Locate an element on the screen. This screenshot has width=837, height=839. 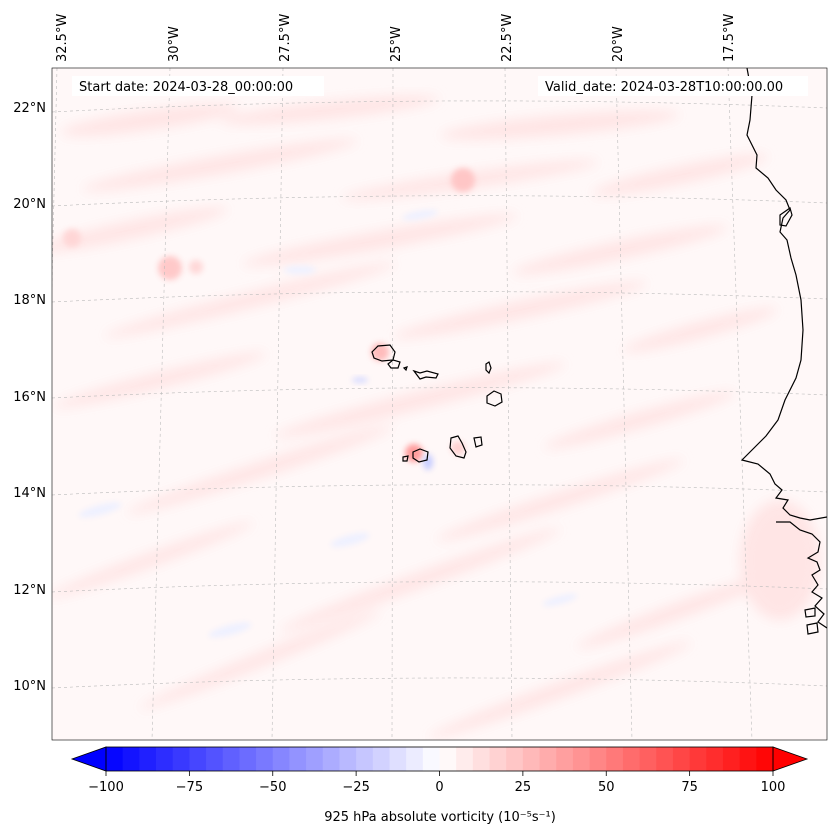
lon-label: 27.5°W is located at coordinates (285, 38).